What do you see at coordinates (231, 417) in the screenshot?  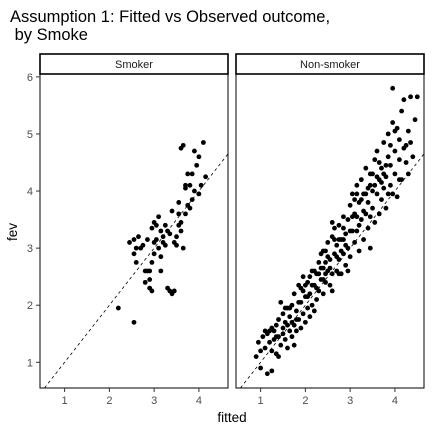 I see `x-axis-title: fitted` at bounding box center [231, 417].